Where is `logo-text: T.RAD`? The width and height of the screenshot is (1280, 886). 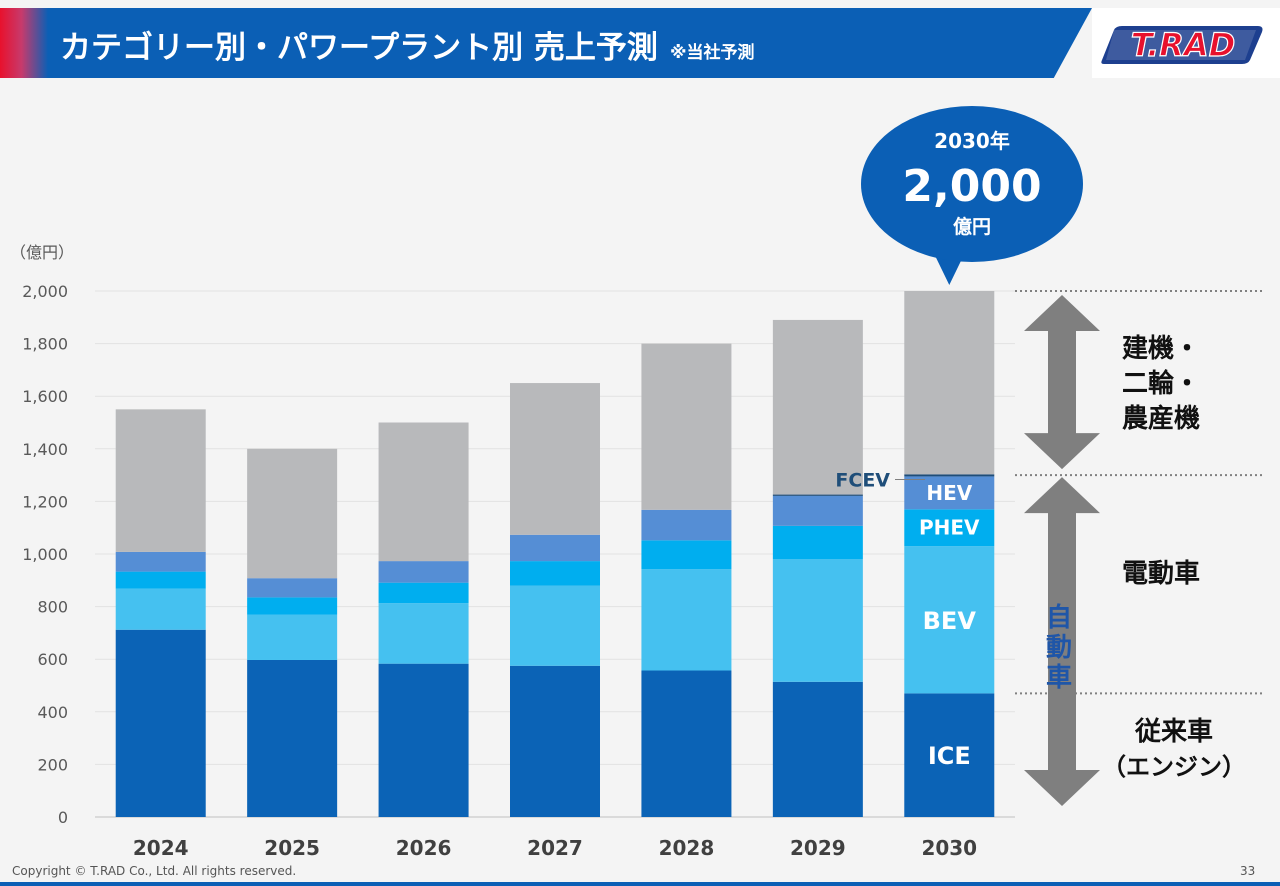
logo-text: T.RAD is located at coordinates (1183, 45).